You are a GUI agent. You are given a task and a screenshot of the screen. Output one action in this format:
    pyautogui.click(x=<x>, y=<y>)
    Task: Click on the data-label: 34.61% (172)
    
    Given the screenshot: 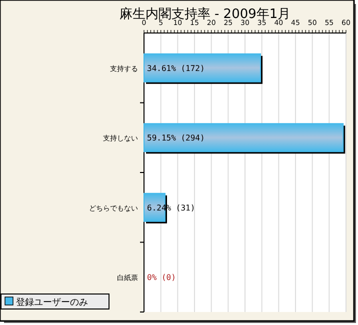 What is the action you would take?
    pyautogui.click(x=176, y=68)
    